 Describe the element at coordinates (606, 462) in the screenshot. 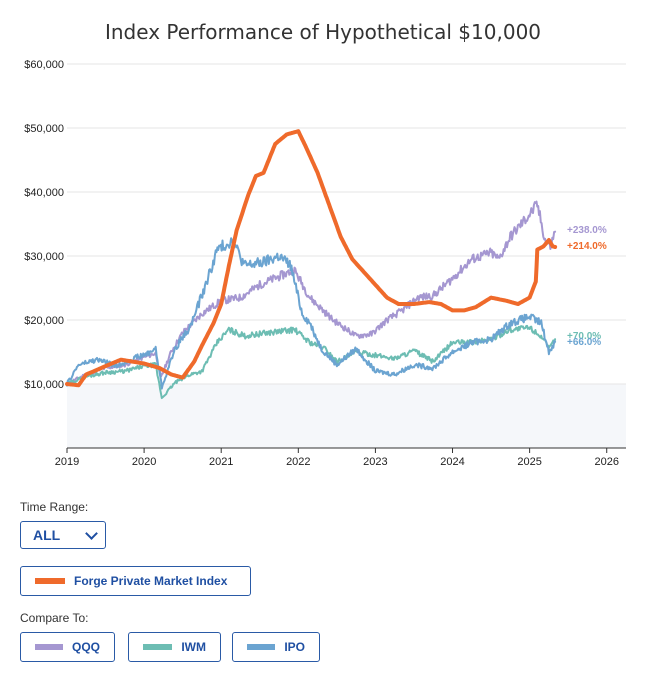

I see `x-tick-label: 2026` at that location.